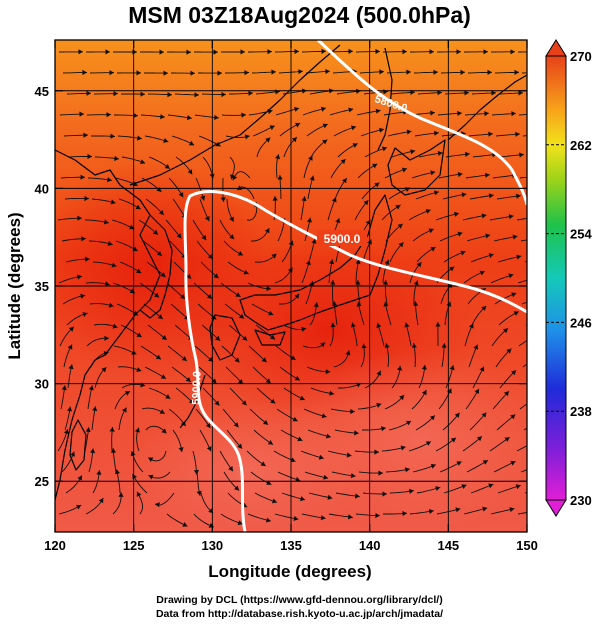 The height and width of the screenshot is (625, 599). I want to click on contour-label-5900: 5900.0, so click(342, 239).